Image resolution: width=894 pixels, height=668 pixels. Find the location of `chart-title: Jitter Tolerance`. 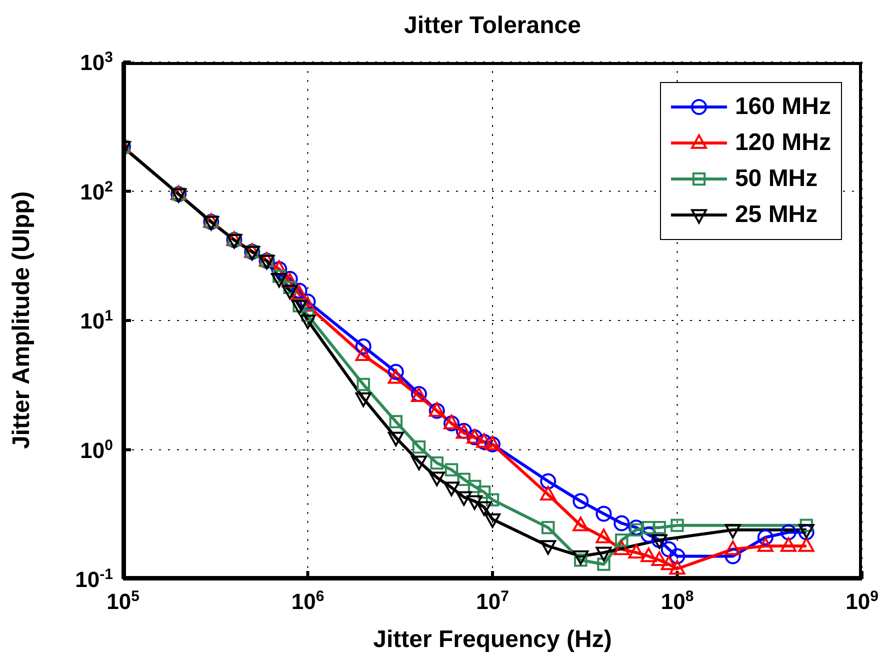

chart-title: Jitter Tolerance is located at coordinates (492, 26).